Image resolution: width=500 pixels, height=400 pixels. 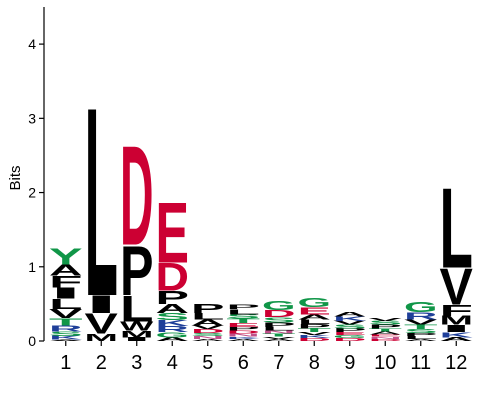 I want to click on x-tick-label: 6, so click(x=243, y=363).